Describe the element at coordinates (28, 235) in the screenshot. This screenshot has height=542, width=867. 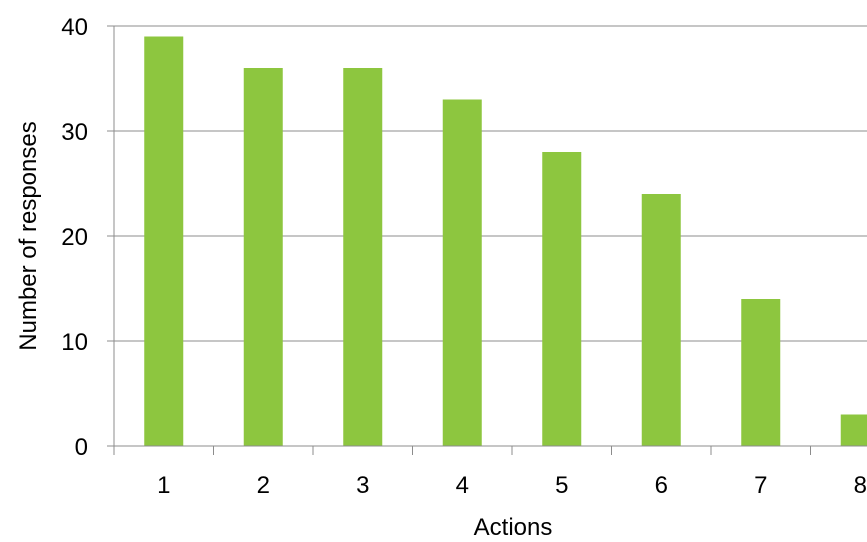
I see `y-axis-title: Number of responses` at that location.